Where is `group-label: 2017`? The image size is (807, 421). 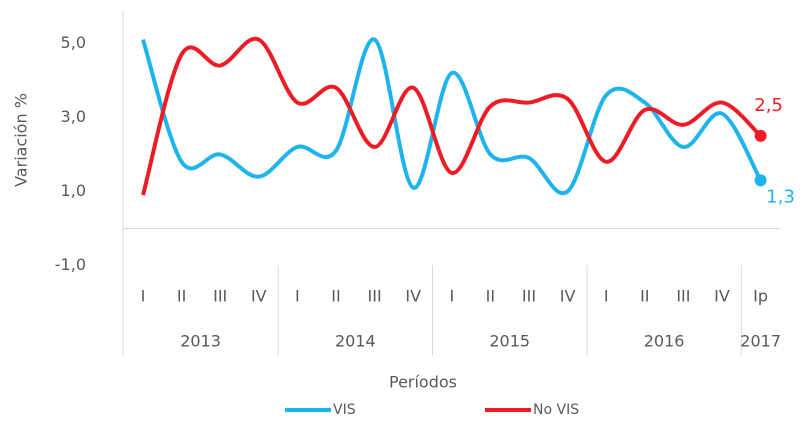 group-label: 2017 is located at coordinates (760, 341).